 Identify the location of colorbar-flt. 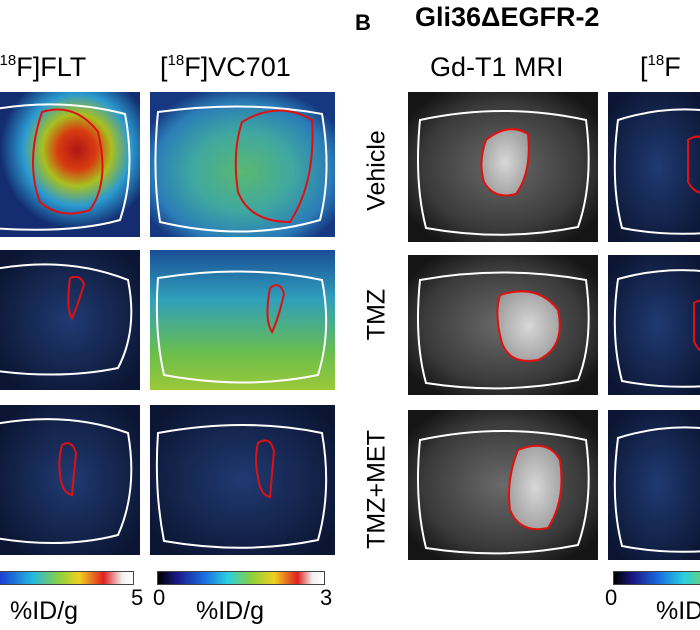
(67, 578).